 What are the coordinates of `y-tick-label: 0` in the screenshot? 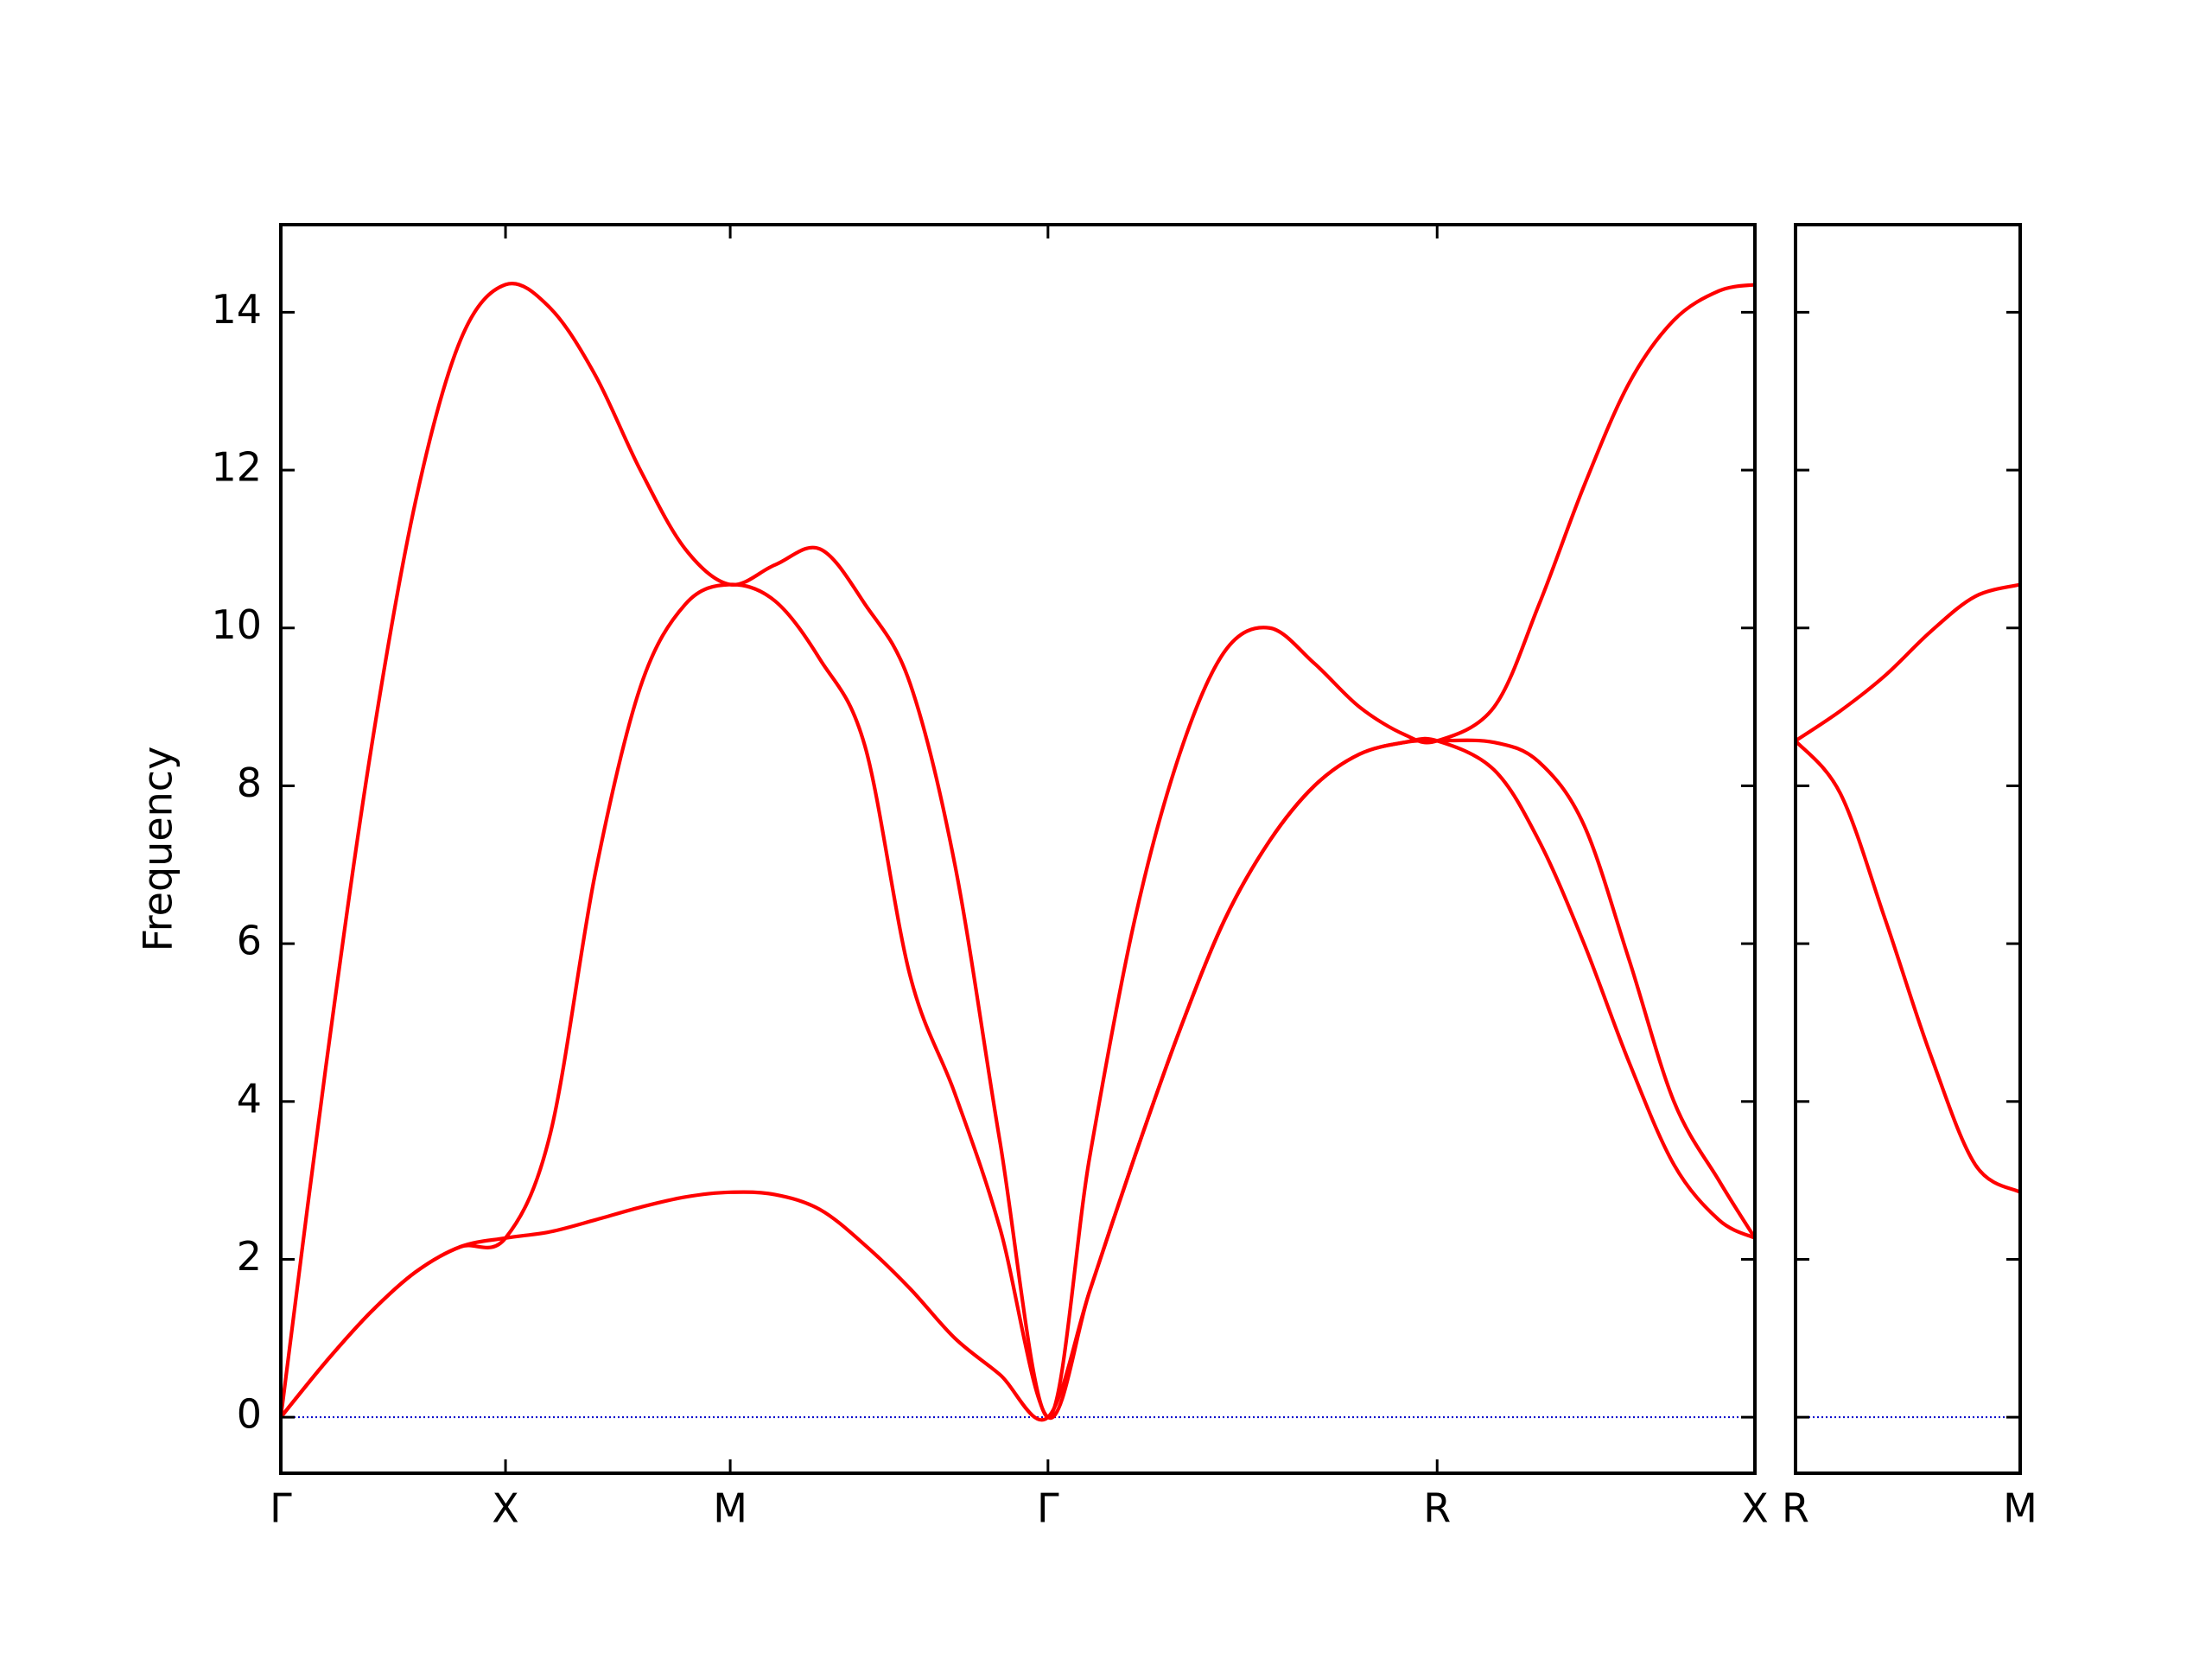 It's located at (249, 1414).